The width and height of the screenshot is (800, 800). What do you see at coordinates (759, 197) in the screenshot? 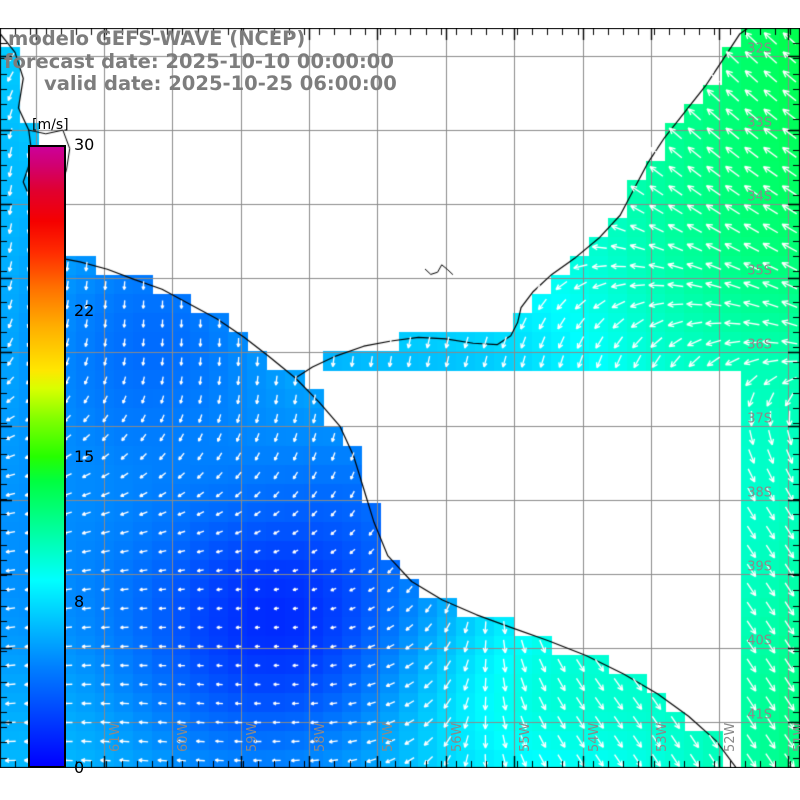
I see `lat-label-34S: 34S` at bounding box center [759, 197].